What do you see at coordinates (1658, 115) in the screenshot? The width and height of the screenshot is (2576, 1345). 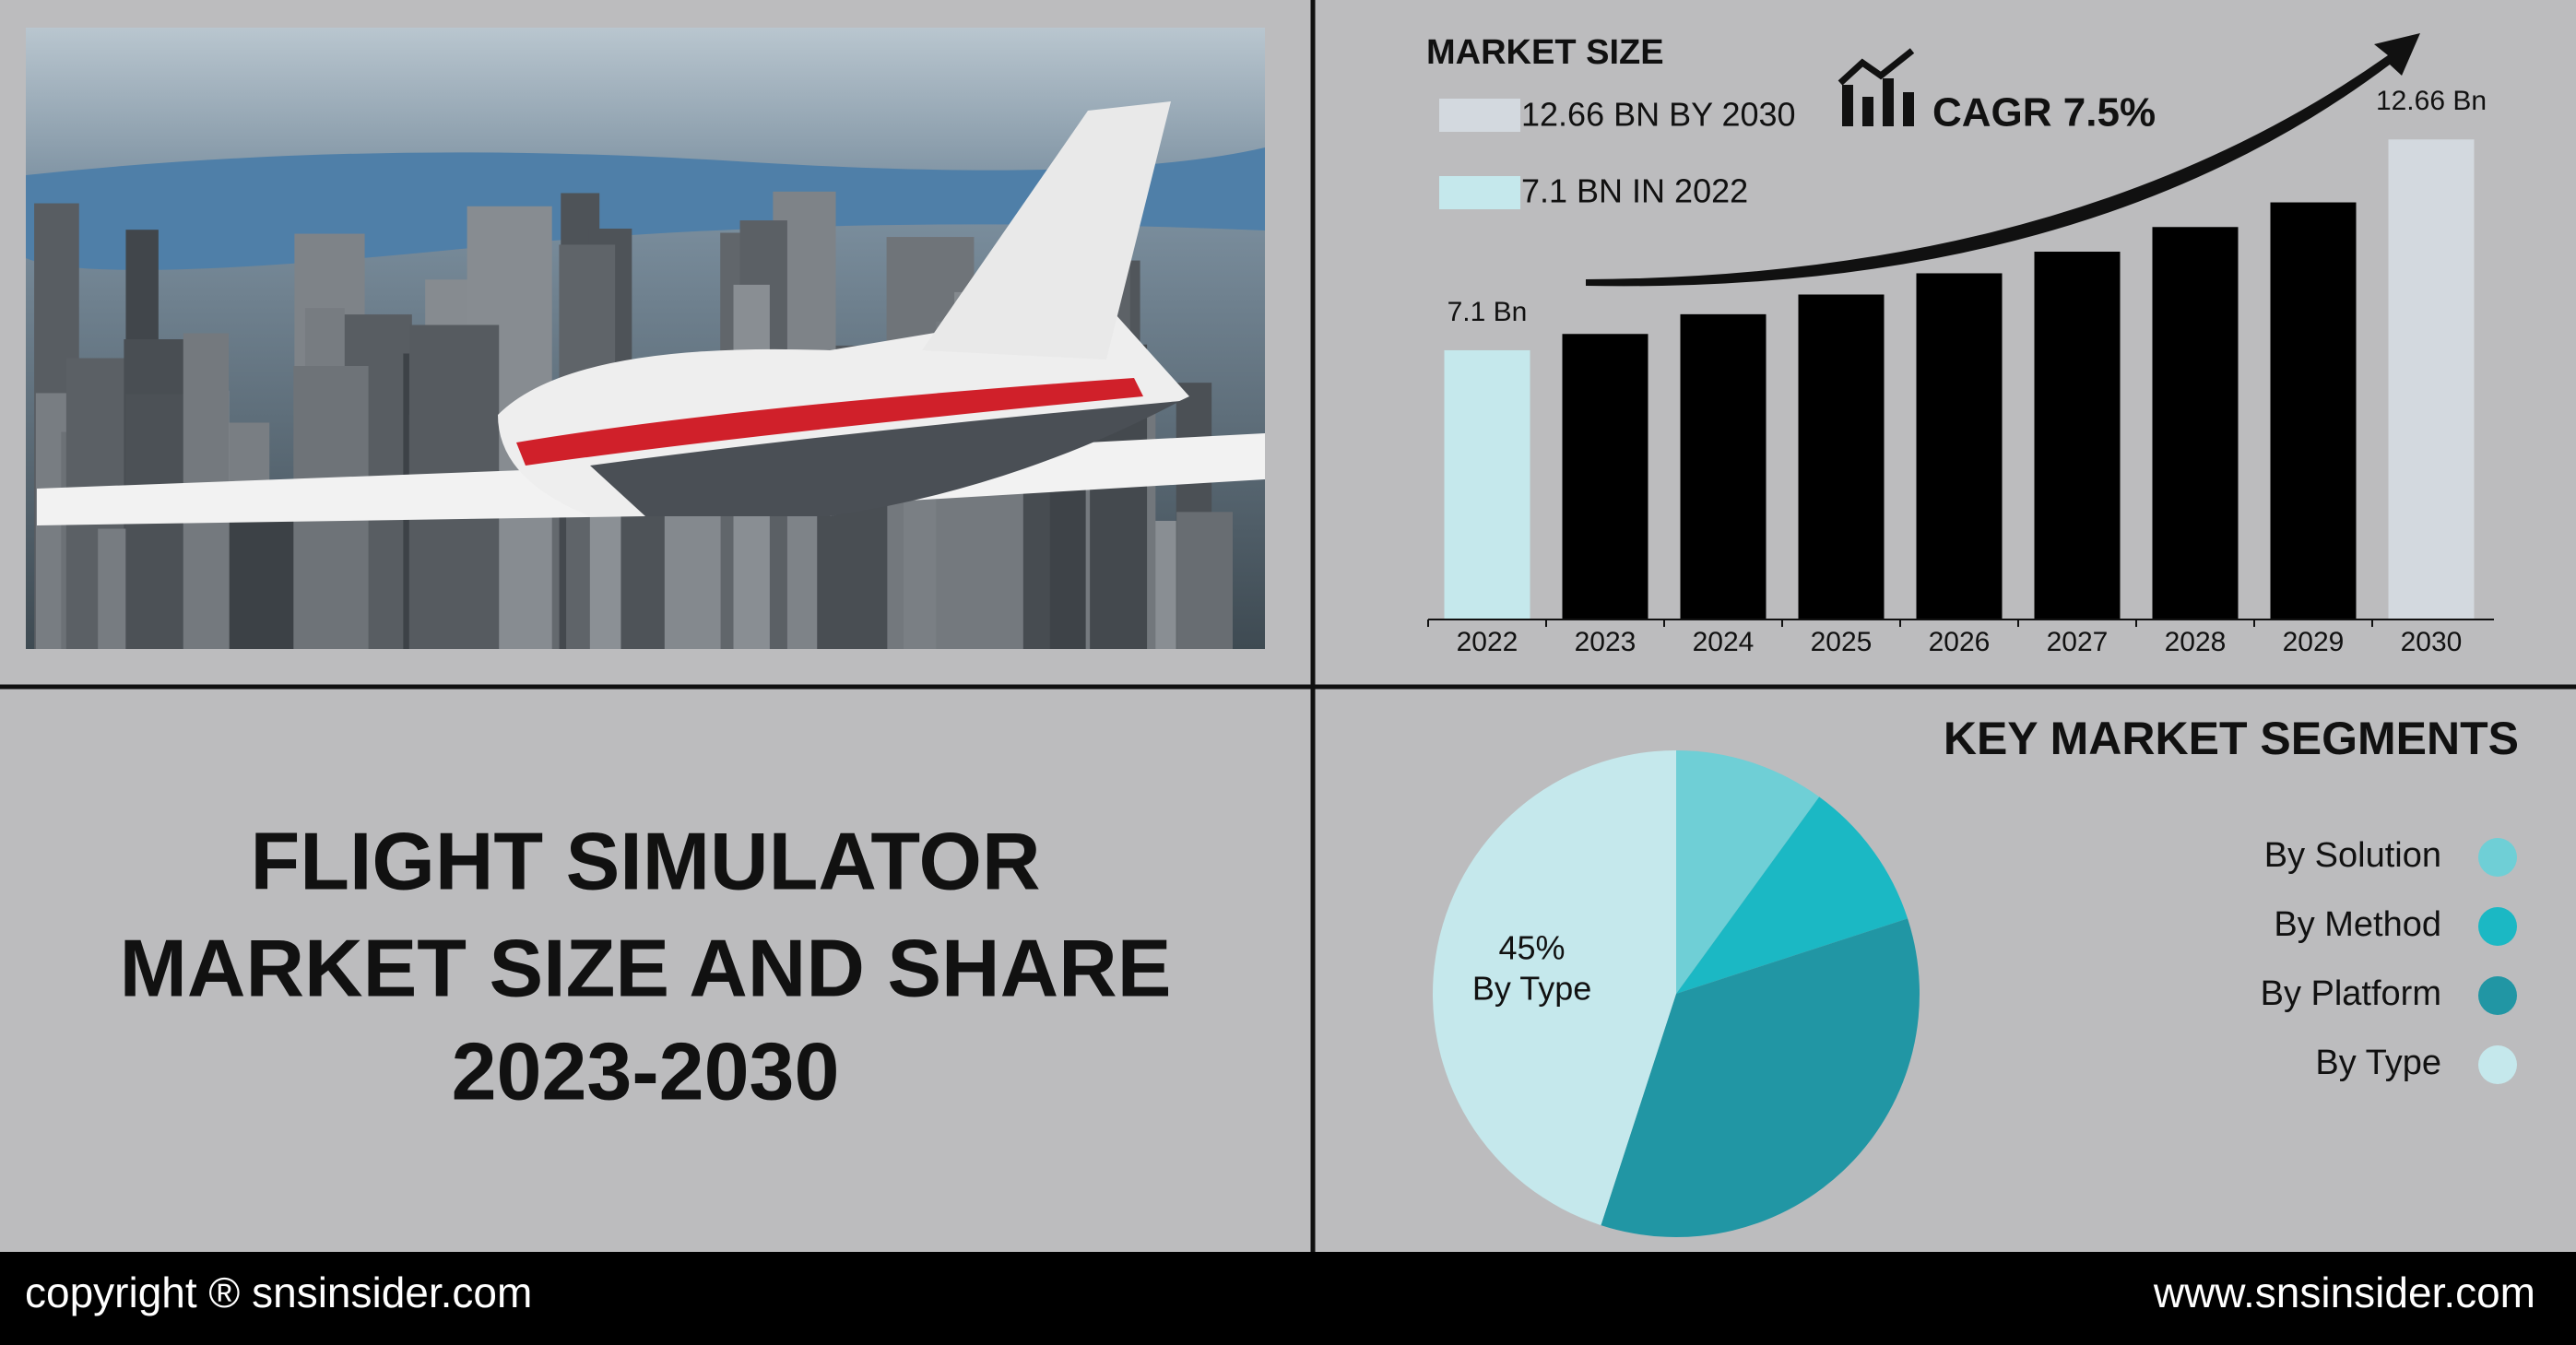 I see `legend-label: 12.66 BN BY 2030` at bounding box center [1658, 115].